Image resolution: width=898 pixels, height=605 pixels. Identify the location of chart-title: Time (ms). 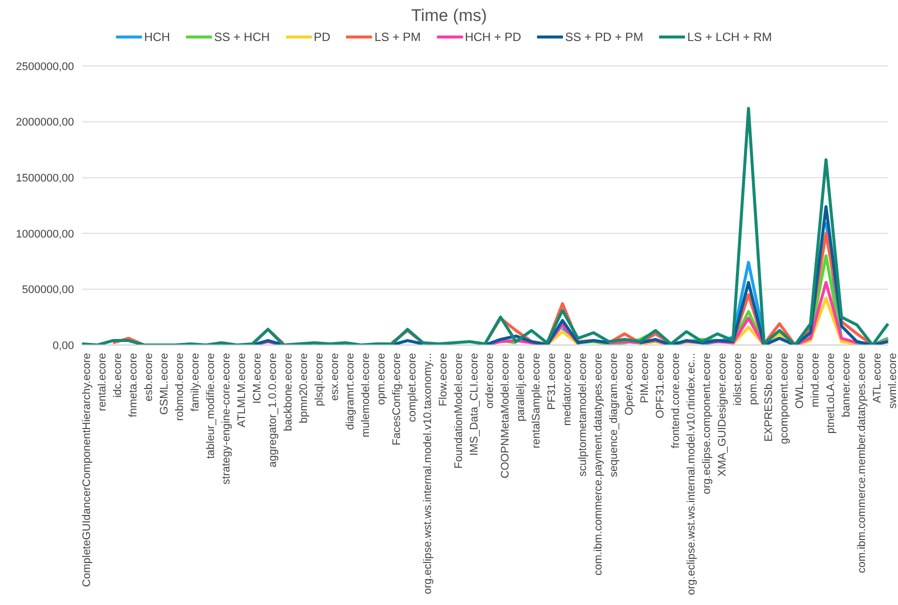
(449, 16).